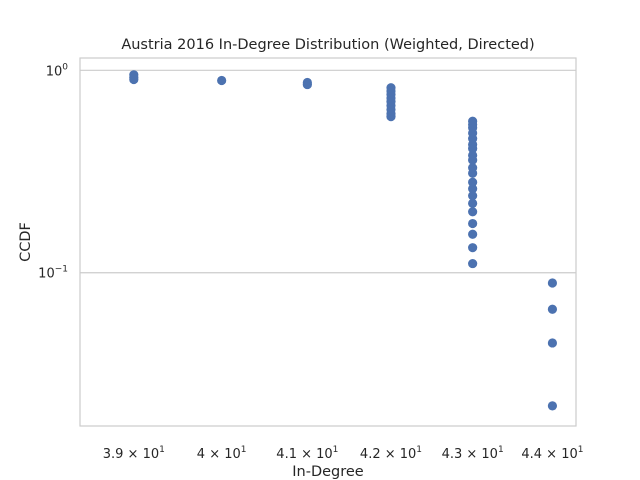 The height and width of the screenshot is (480, 640). Describe the element at coordinates (26, 242) in the screenshot. I see `y-axis-label: CCDF` at that location.